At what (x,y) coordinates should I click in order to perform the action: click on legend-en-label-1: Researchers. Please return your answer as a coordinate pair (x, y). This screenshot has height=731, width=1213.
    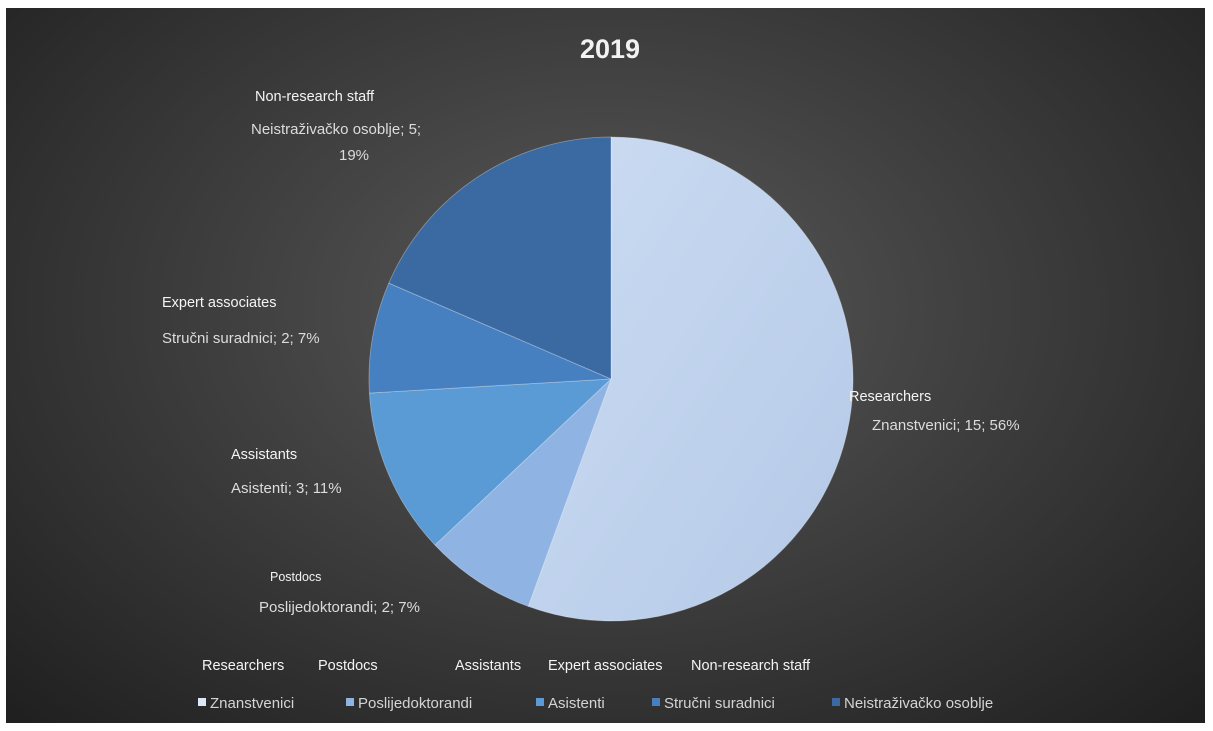
    Looking at the image, I should click on (243, 666).